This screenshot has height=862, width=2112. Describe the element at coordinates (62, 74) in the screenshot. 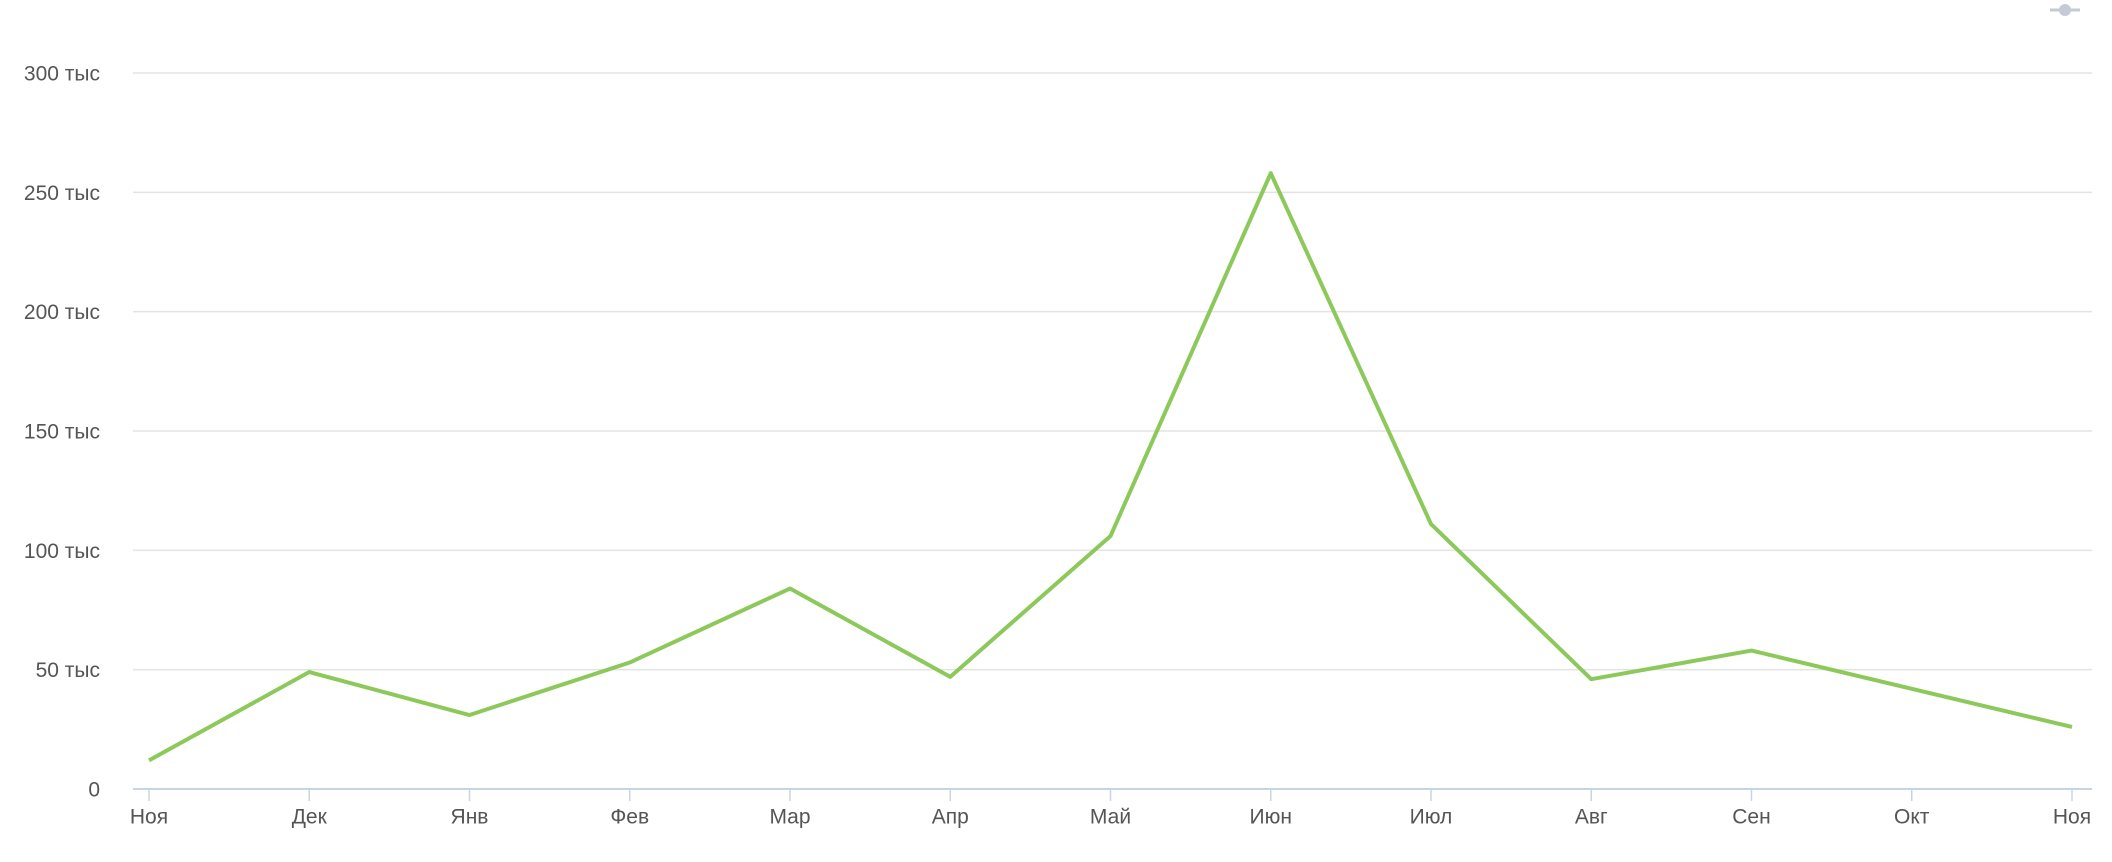

I see `y-tick-label: 300 тыс` at that location.